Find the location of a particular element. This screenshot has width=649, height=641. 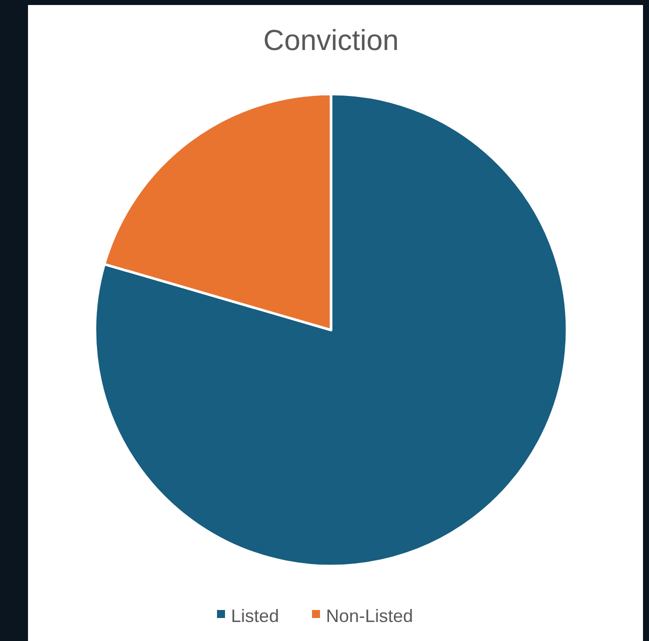

legend-label: Listed is located at coordinates (255, 616).